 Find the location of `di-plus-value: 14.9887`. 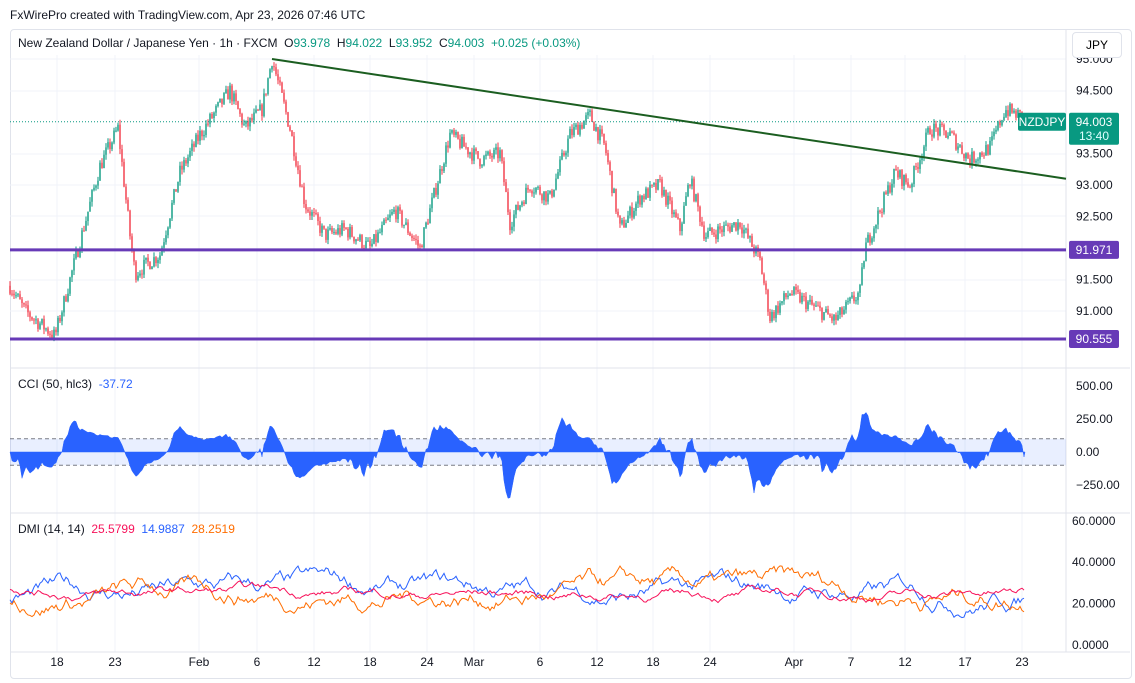

di-plus-value: 14.9887 is located at coordinates (163, 529).